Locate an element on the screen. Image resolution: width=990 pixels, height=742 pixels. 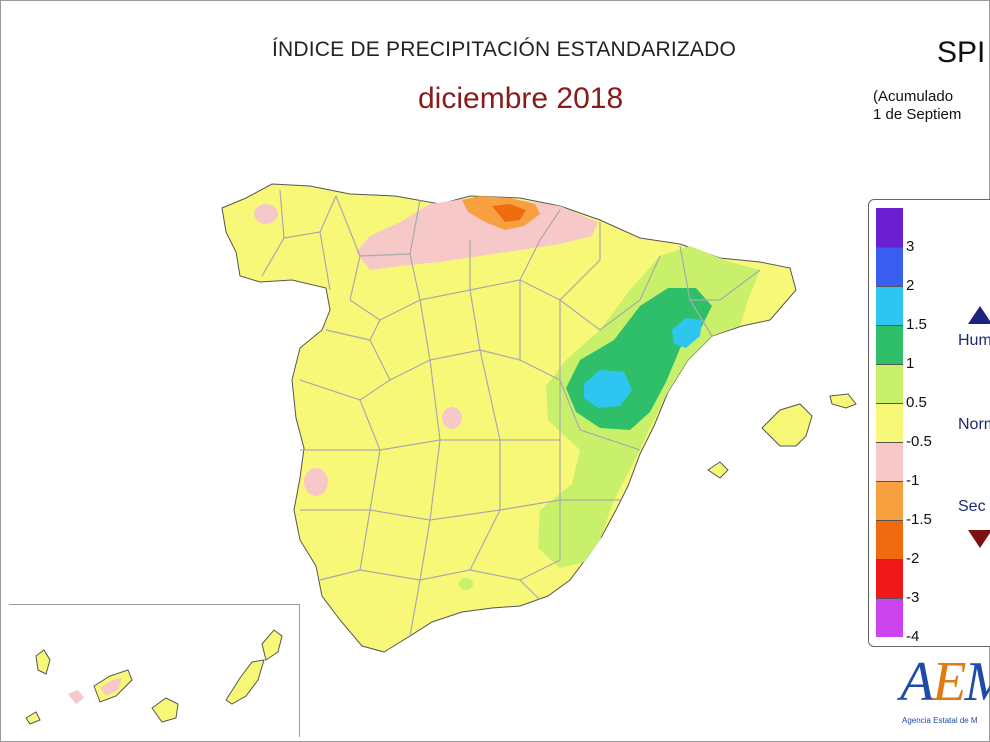
pink-spot-madrid is located at coordinates (452, 418).